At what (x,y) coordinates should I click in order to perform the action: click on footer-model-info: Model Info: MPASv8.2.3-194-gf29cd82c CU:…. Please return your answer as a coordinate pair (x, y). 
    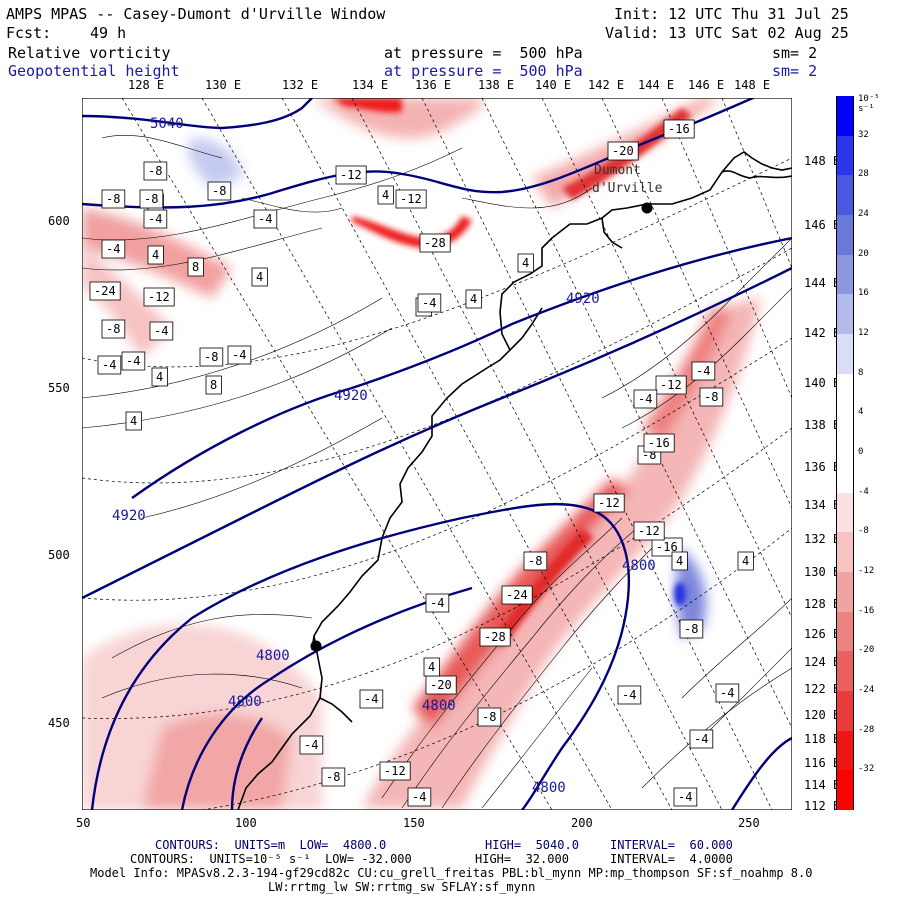
    Looking at the image, I should click on (451, 873).